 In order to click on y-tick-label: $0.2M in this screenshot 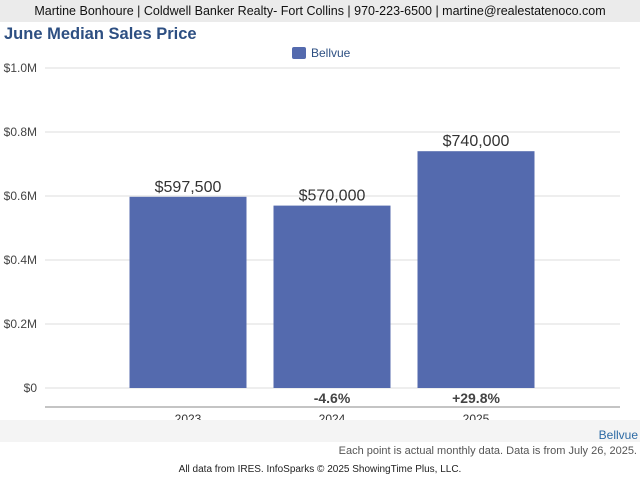, I will do `click(20, 324)`.